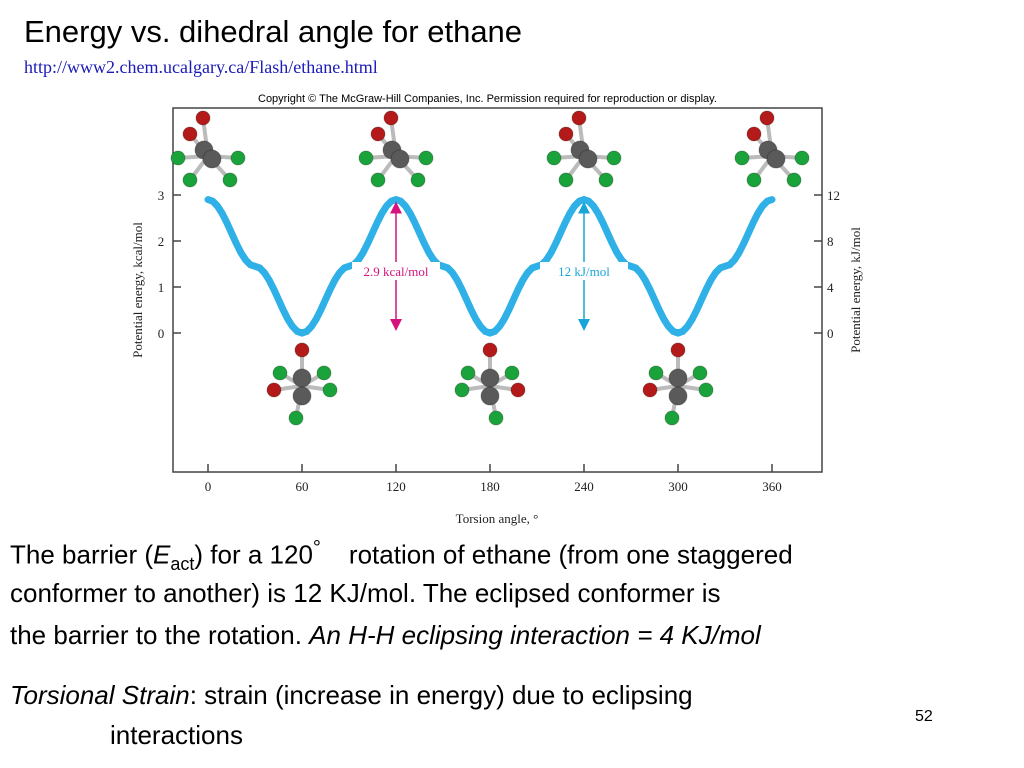  What do you see at coordinates (678, 378) in the screenshot?
I see `carbon-atom-s2-a` at bounding box center [678, 378].